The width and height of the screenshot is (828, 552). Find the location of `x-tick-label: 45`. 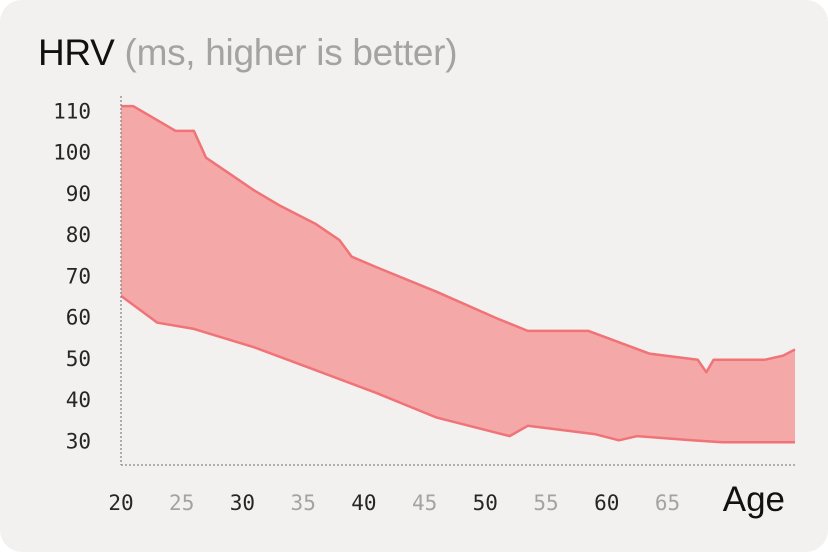

x-tick-label: 45 is located at coordinates (424, 503).